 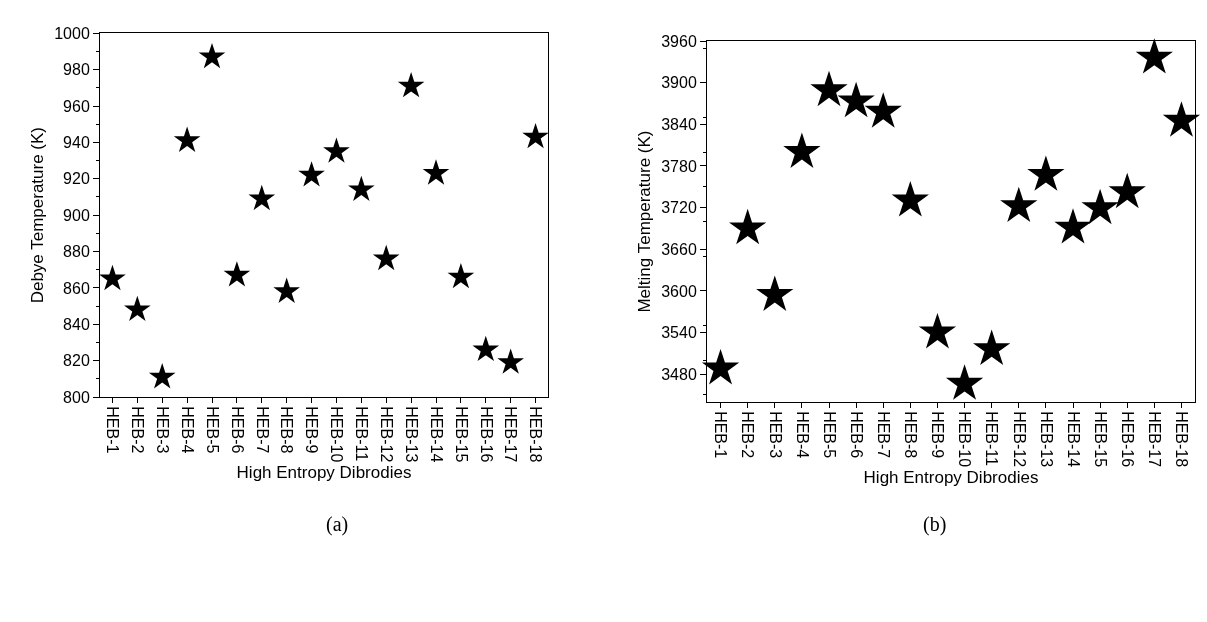 What do you see at coordinates (679, 374) in the screenshot?
I see `y-tick-label: 3480` at bounding box center [679, 374].